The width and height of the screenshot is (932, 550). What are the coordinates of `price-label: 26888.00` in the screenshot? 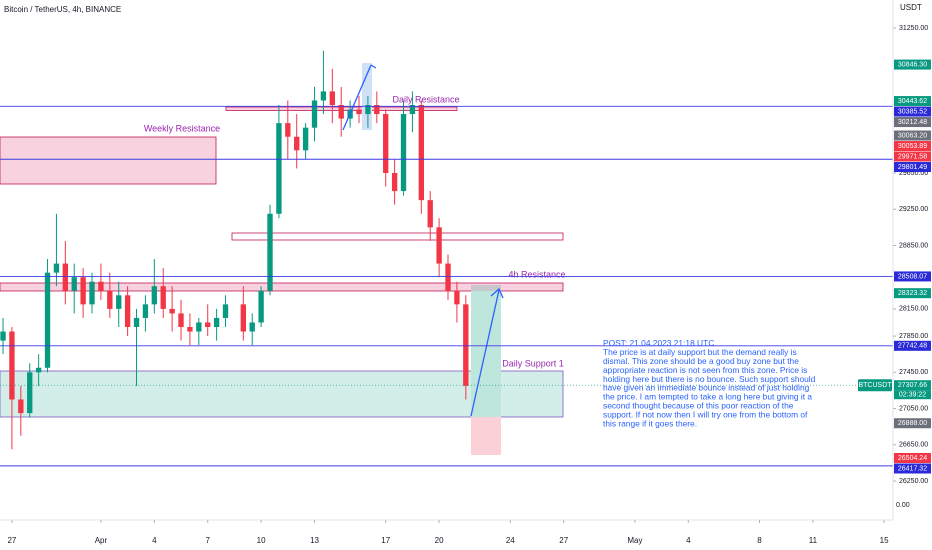 It's located at (912, 423).